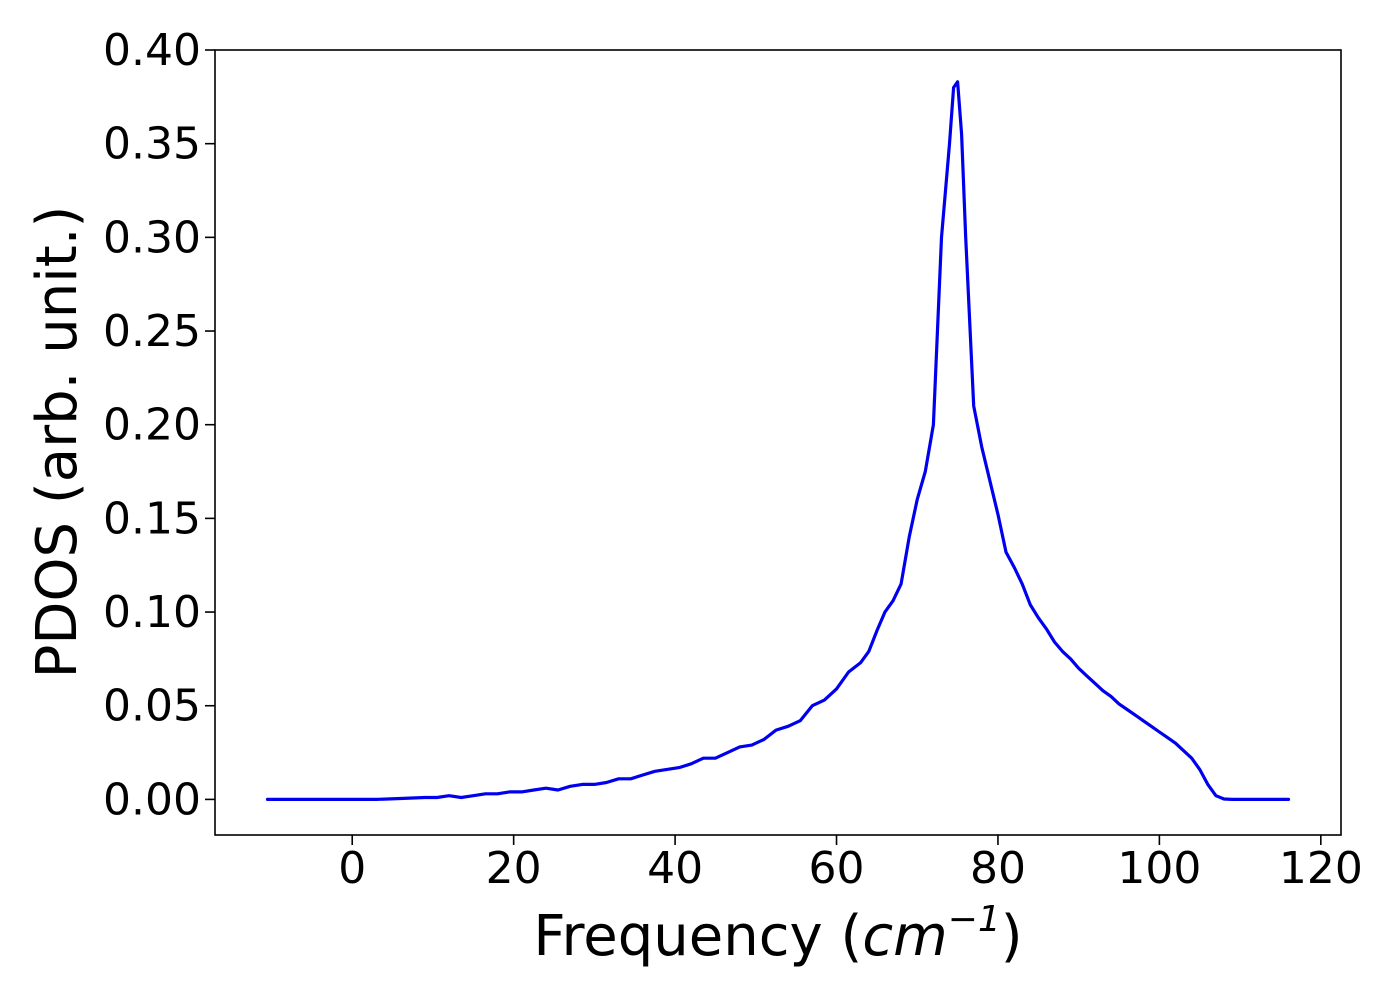 This screenshot has width=1400, height=1000. I want to click on y-tick-label: 0.25, so click(152, 331).